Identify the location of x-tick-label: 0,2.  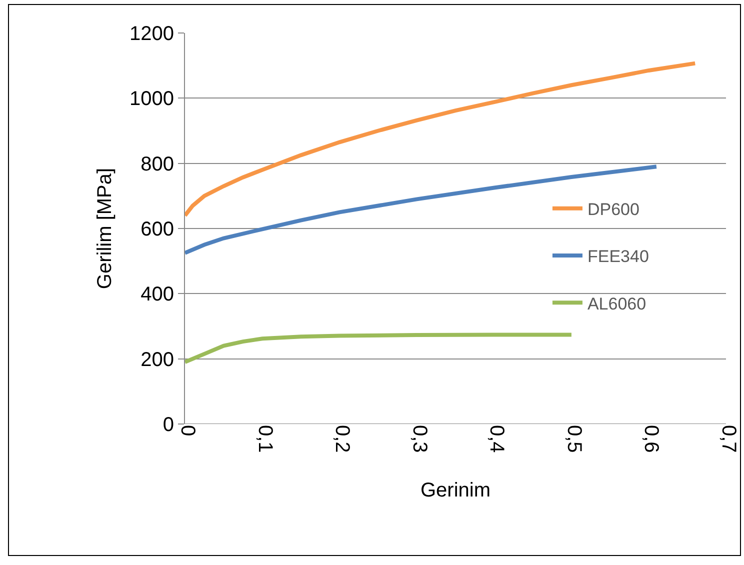
(342, 439).